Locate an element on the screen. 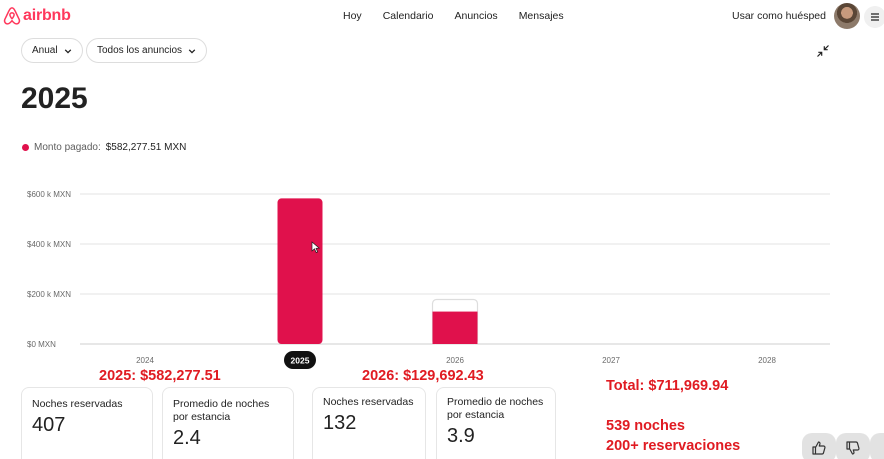 The image size is (884, 459). listings-filter-label: Todos los anuncios is located at coordinates (140, 50).